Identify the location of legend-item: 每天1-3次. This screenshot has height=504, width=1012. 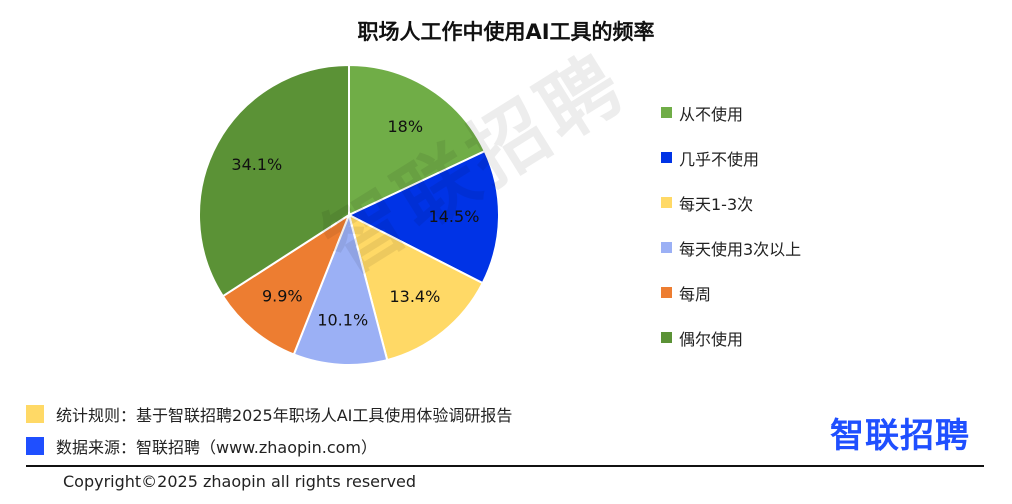
(731, 202).